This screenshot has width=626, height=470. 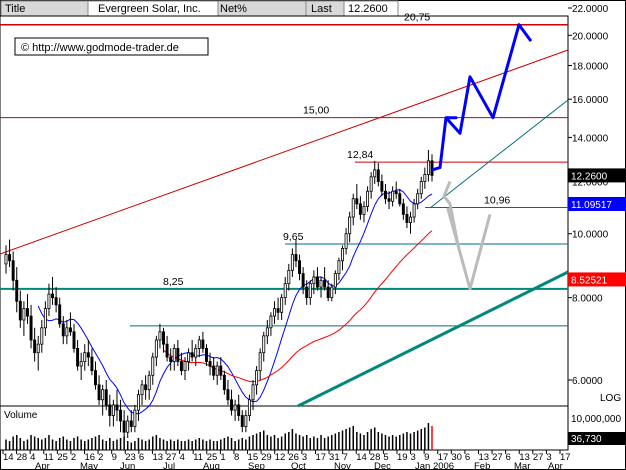 What do you see at coordinates (114, 457) in the screenshot?
I see `date-tick-label: 9` at bounding box center [114, 457].